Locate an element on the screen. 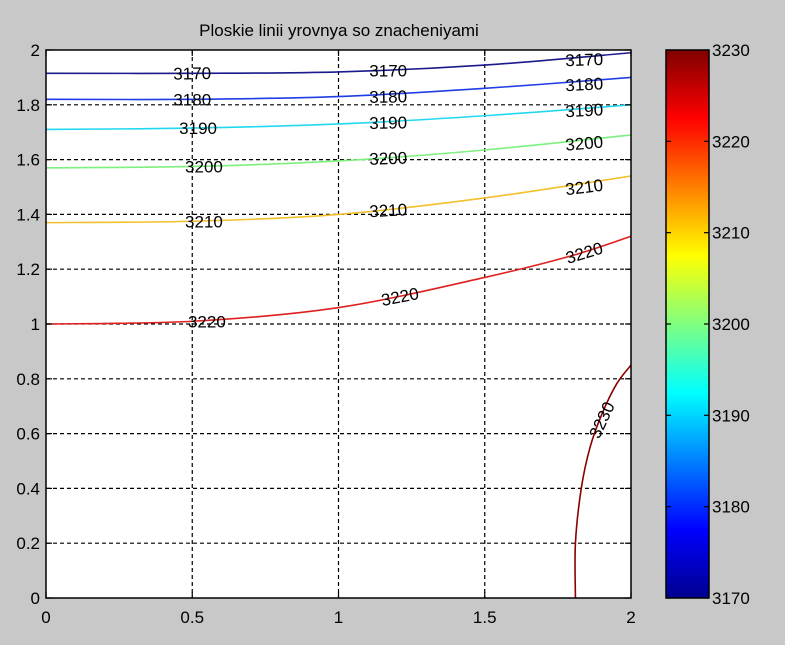 The image size is (785, 645). colorbar-tick-label: 3210 is located at coordinates (731, 233).